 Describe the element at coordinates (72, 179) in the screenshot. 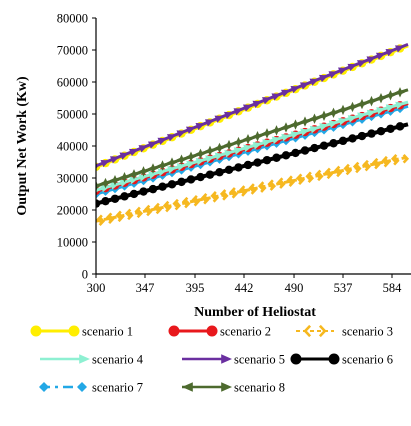

I see `y-tick-label: 30000` at that location.